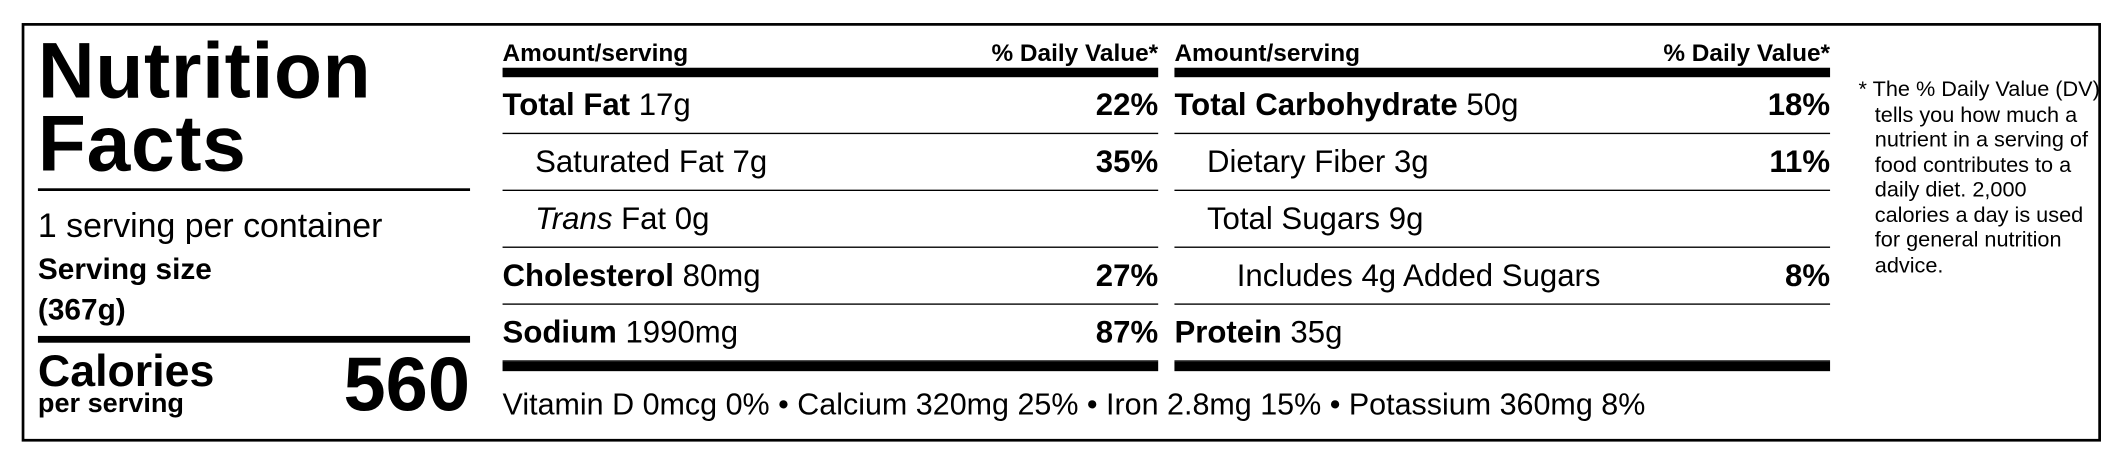 This screenshot has height=462, width=2124. Describe the element at coordinates (682, 332) in the screenshot. I see `amount: 1990mg` at that location.